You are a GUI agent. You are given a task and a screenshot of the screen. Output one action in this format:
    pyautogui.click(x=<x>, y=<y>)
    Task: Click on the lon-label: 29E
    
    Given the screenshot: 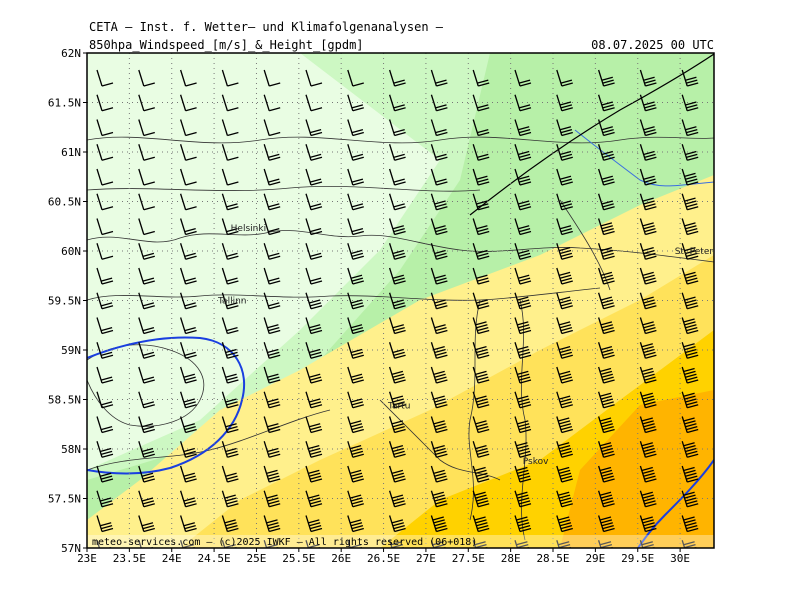 What is the action you would take?
    pyautogui.click(x=595, y=558)
    